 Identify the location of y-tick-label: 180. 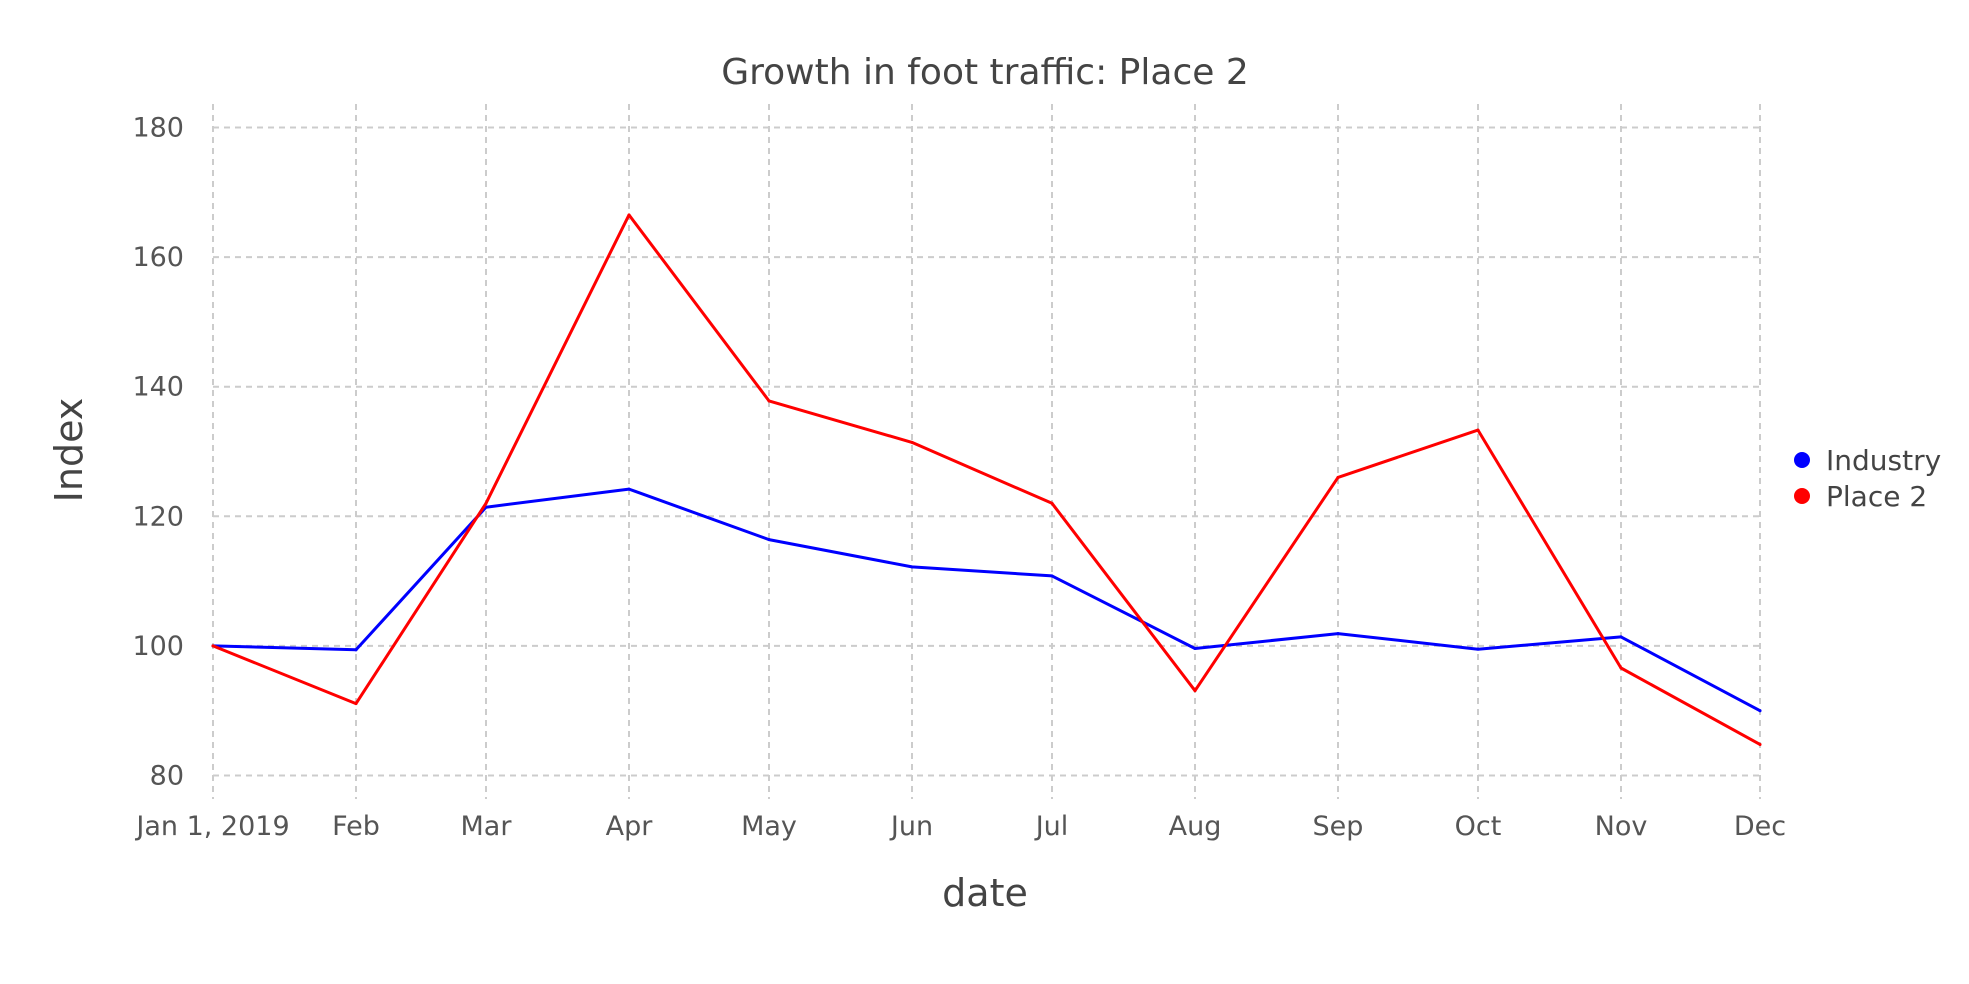
(158, 127).